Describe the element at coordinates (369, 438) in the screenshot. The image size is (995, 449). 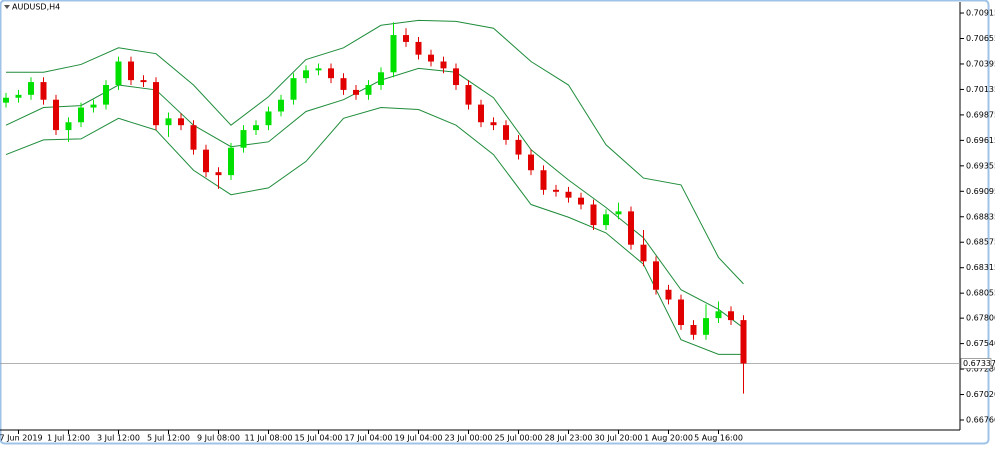
I see `x-tick-label: 17 Jul 04:00` at that location.